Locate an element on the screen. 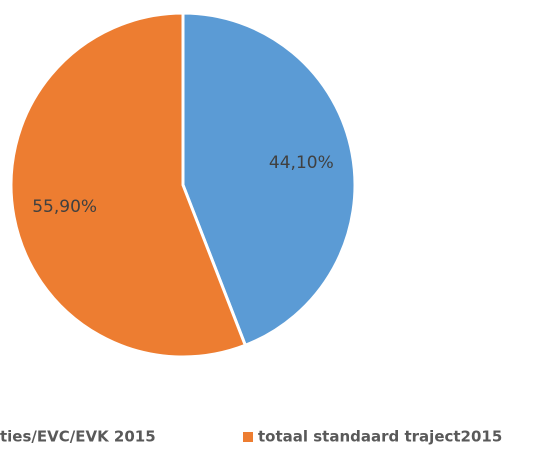 This screenshot has height=450, width=544. data-label: 44,10% is located at coordinates (301, 163).